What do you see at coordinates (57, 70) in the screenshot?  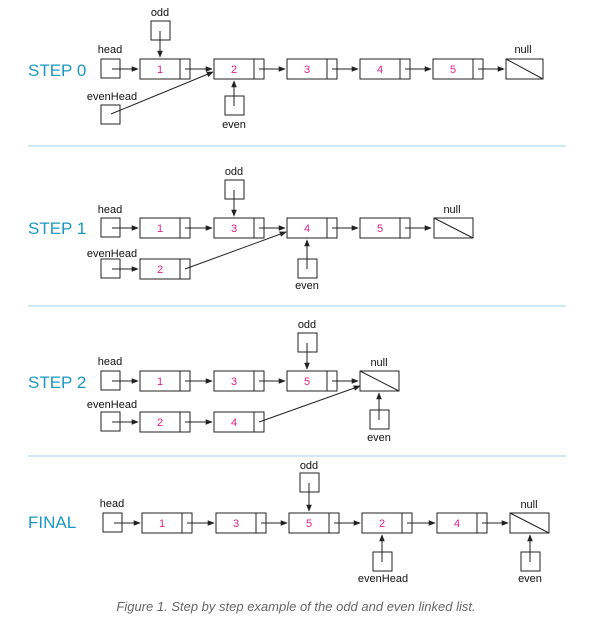 I see `step-0-label: STEP 0` at bounding box center [57, 70].